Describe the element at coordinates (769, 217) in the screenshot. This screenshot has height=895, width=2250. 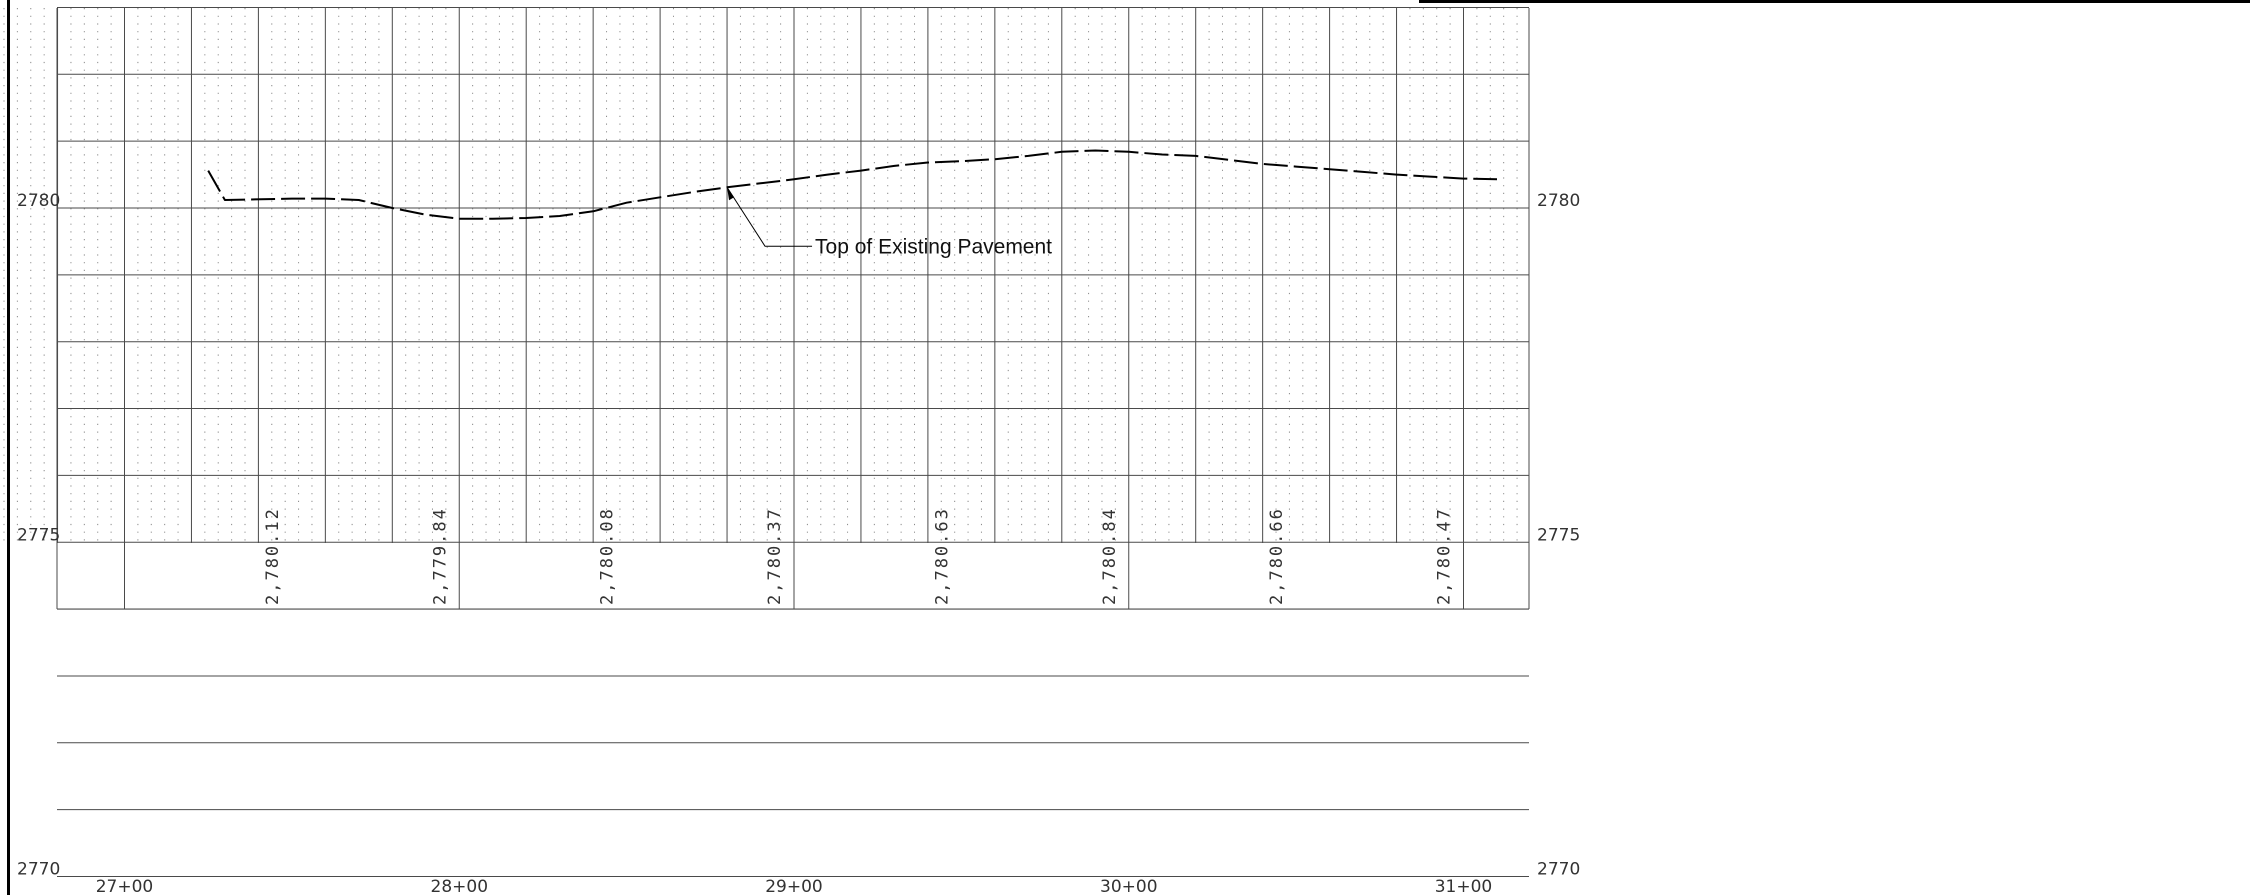
I see `callout-leader` at that location.